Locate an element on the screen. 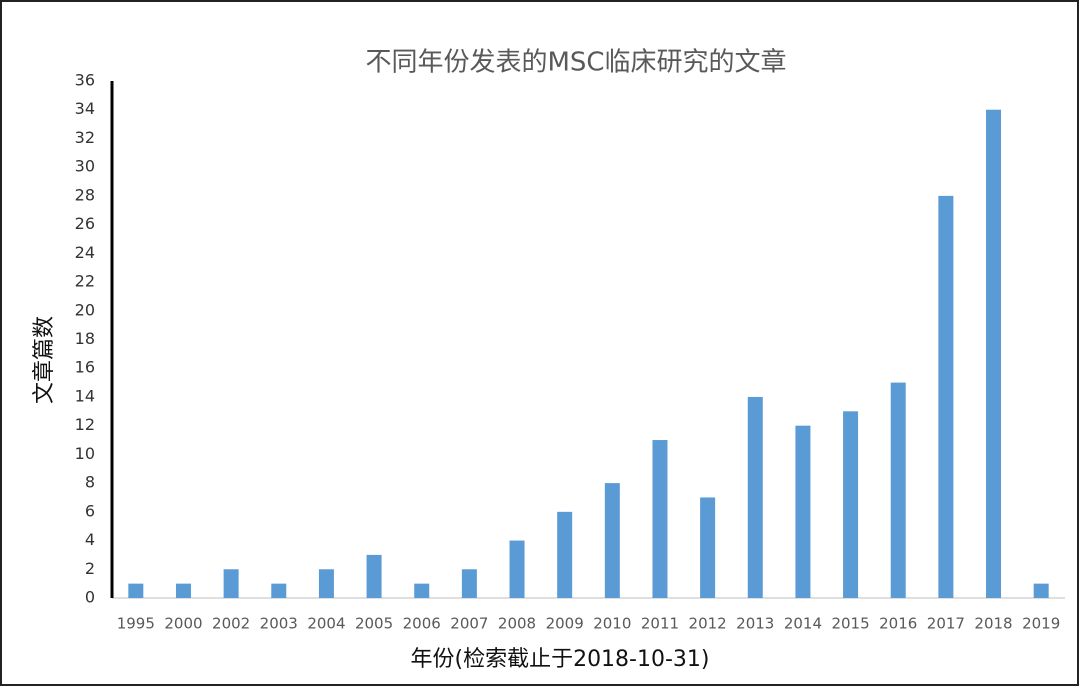  x-tick-label: 2009 is located at coordinates (565, 624).